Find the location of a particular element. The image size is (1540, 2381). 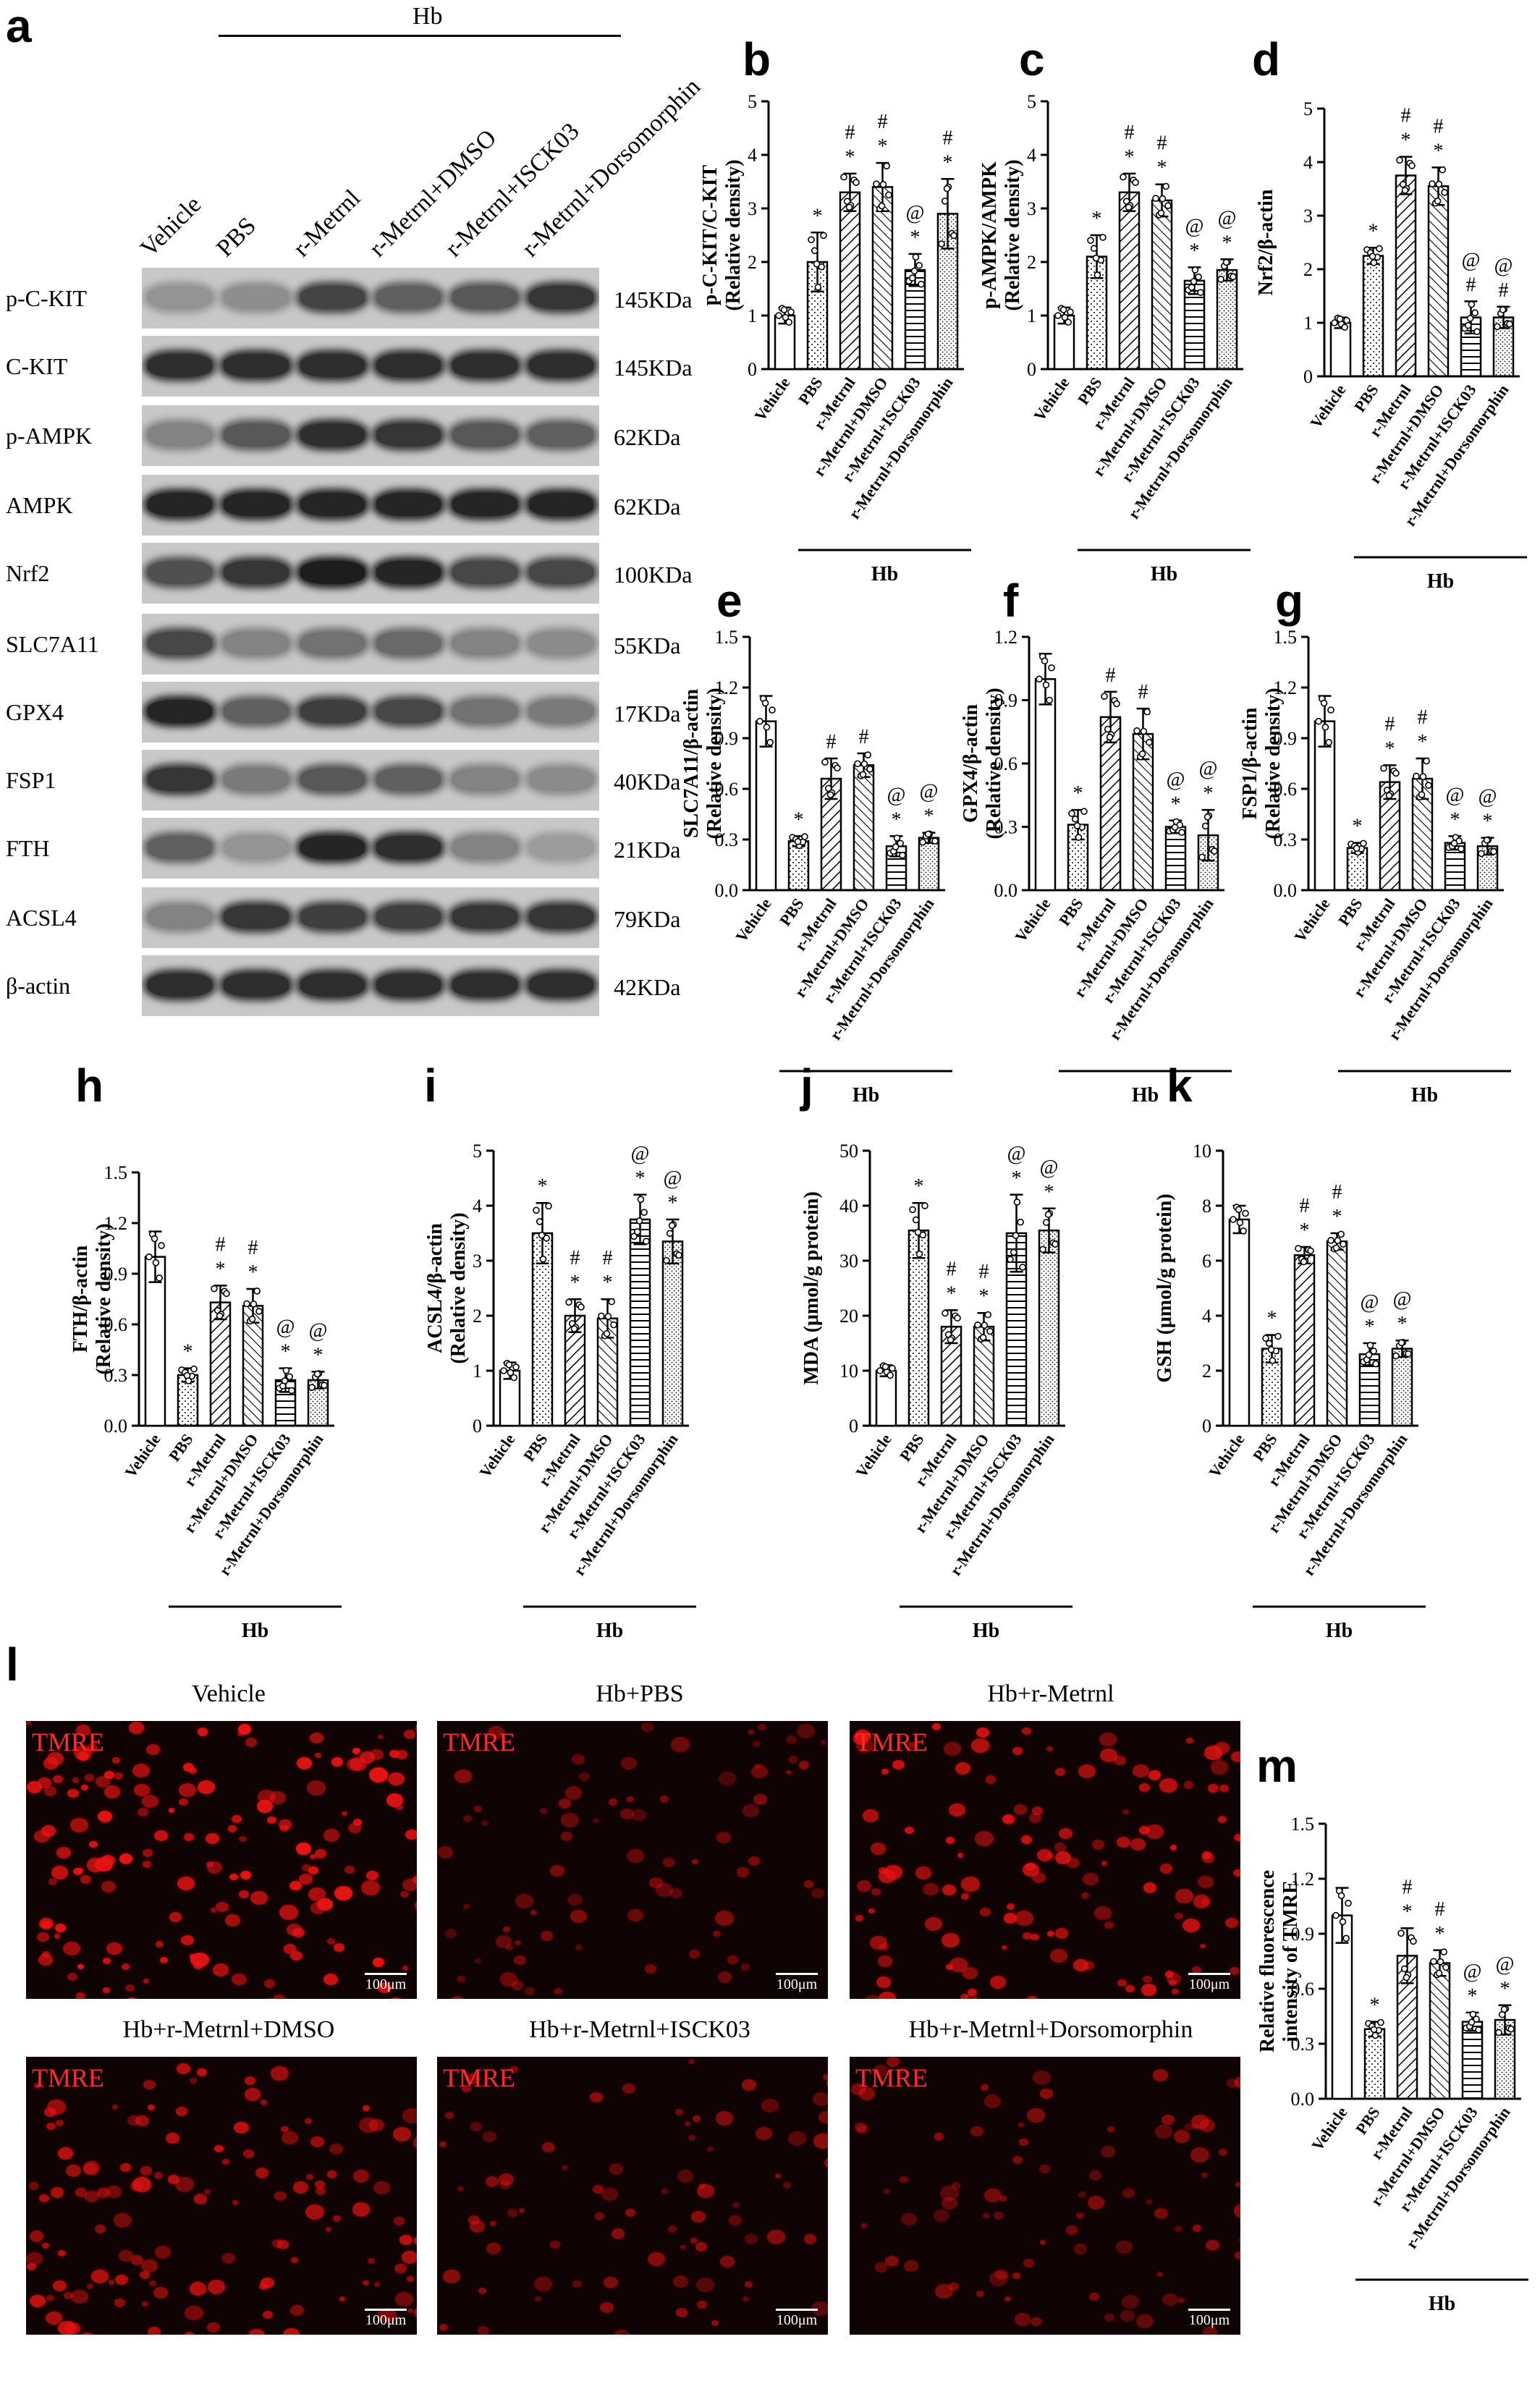

y-axis-label: SLC7A11/β-actin is located at coordinates (691, 764).